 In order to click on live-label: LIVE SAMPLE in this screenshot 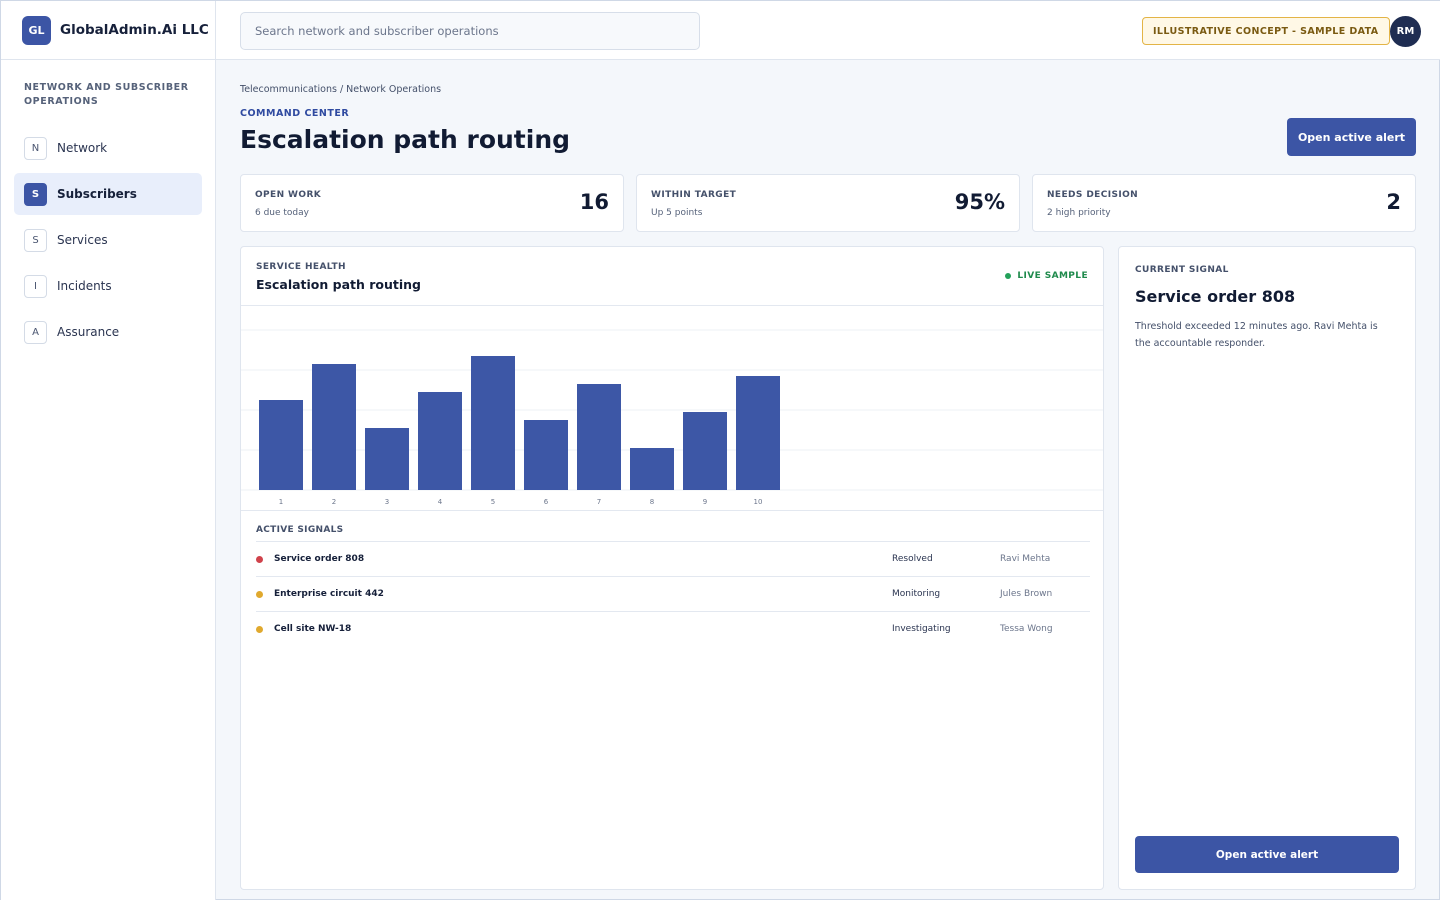, I will do `click(1052, 276)`.